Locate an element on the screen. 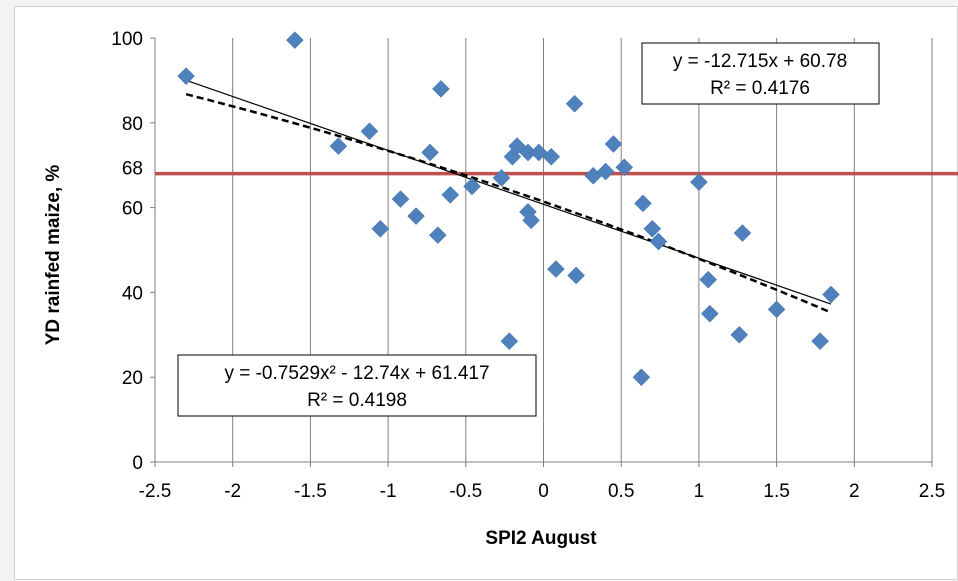 The width and height of the screenshot is (958, 581). x-tick-label: 0 is located at coordinates (543, 491).